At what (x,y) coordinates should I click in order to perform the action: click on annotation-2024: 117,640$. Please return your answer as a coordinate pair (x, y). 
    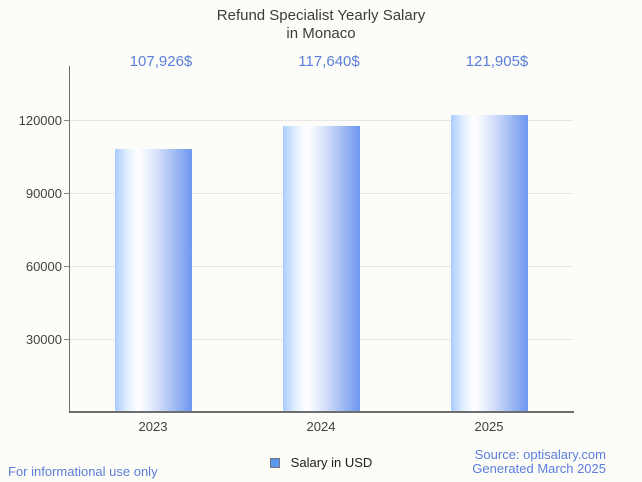
    Looking at the image, I should click on (329, 61).